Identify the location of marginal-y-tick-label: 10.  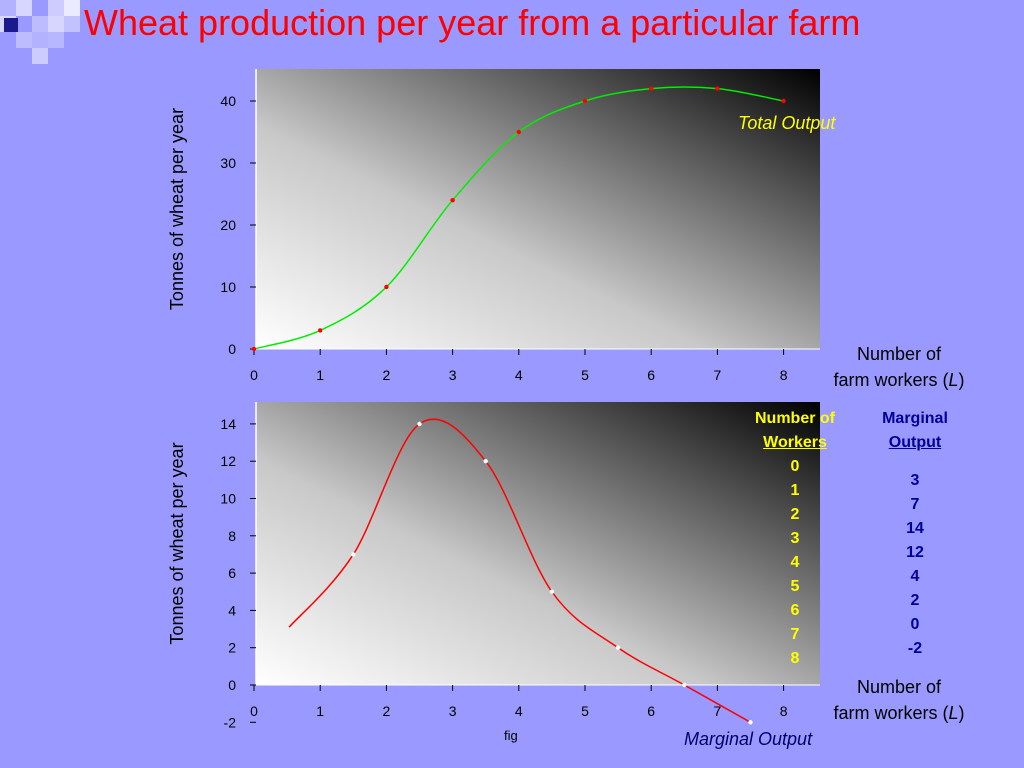
(228, 499).